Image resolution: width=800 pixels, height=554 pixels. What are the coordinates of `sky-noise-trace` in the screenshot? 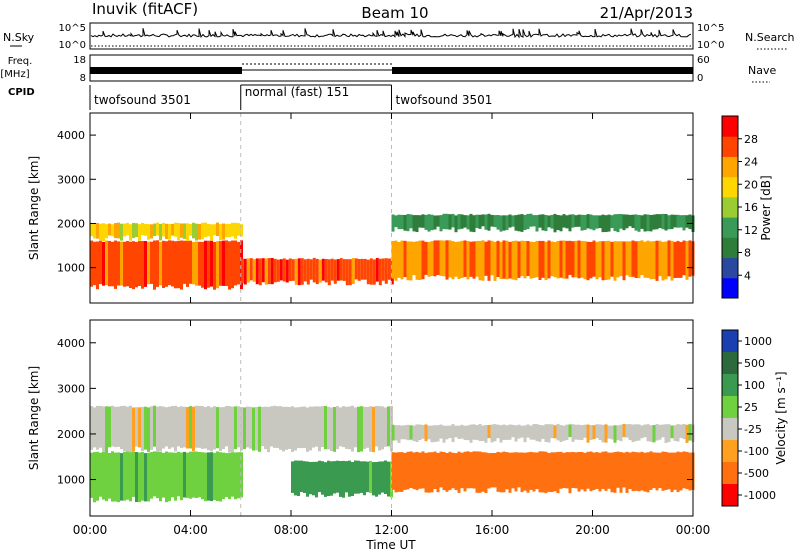 It's located at (391, 37).